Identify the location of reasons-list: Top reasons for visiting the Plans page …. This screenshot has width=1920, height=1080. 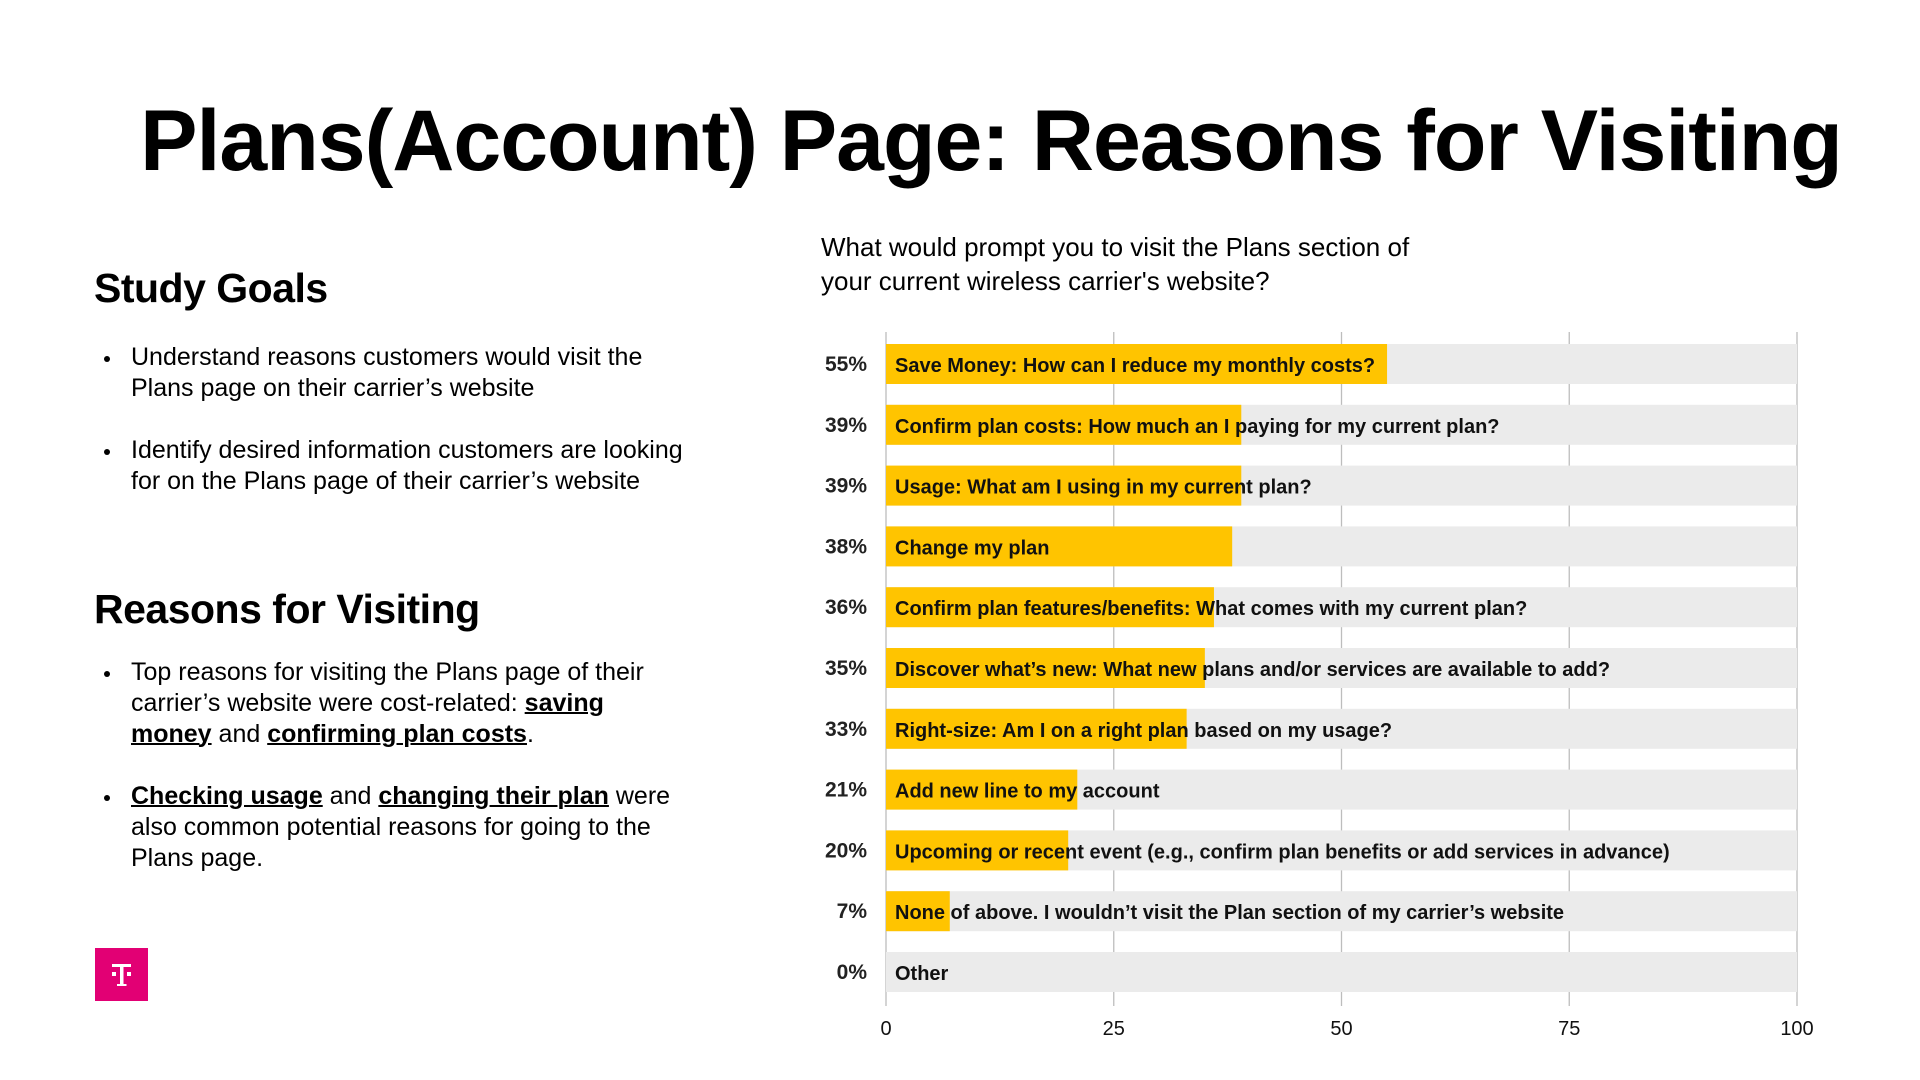
(394, 781).